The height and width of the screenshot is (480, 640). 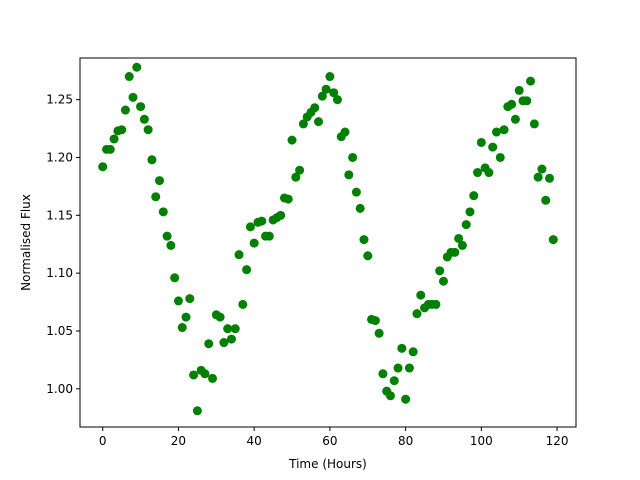 What do you see at coordinates (63, 244) in the screenshot?
I see `y-axis-ticks: 1.00 1.05 1.10 1.15 1.20 1.25` at bounding box center [63, 244].